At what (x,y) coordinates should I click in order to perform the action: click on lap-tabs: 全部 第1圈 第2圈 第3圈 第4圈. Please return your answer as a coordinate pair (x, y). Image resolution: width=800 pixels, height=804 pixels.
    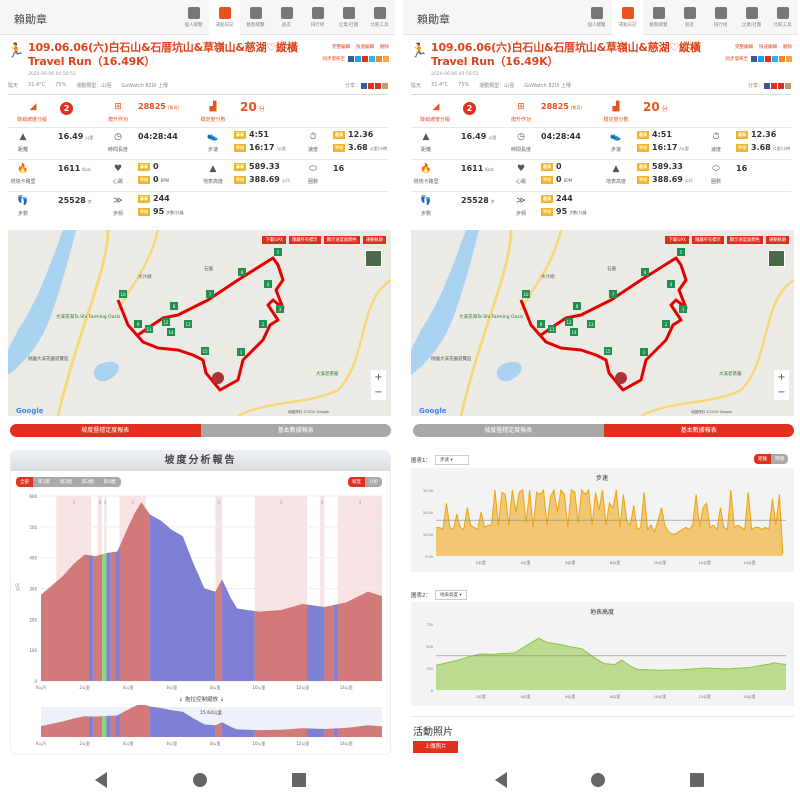
    Looking at the image, I should click on (68, 482).